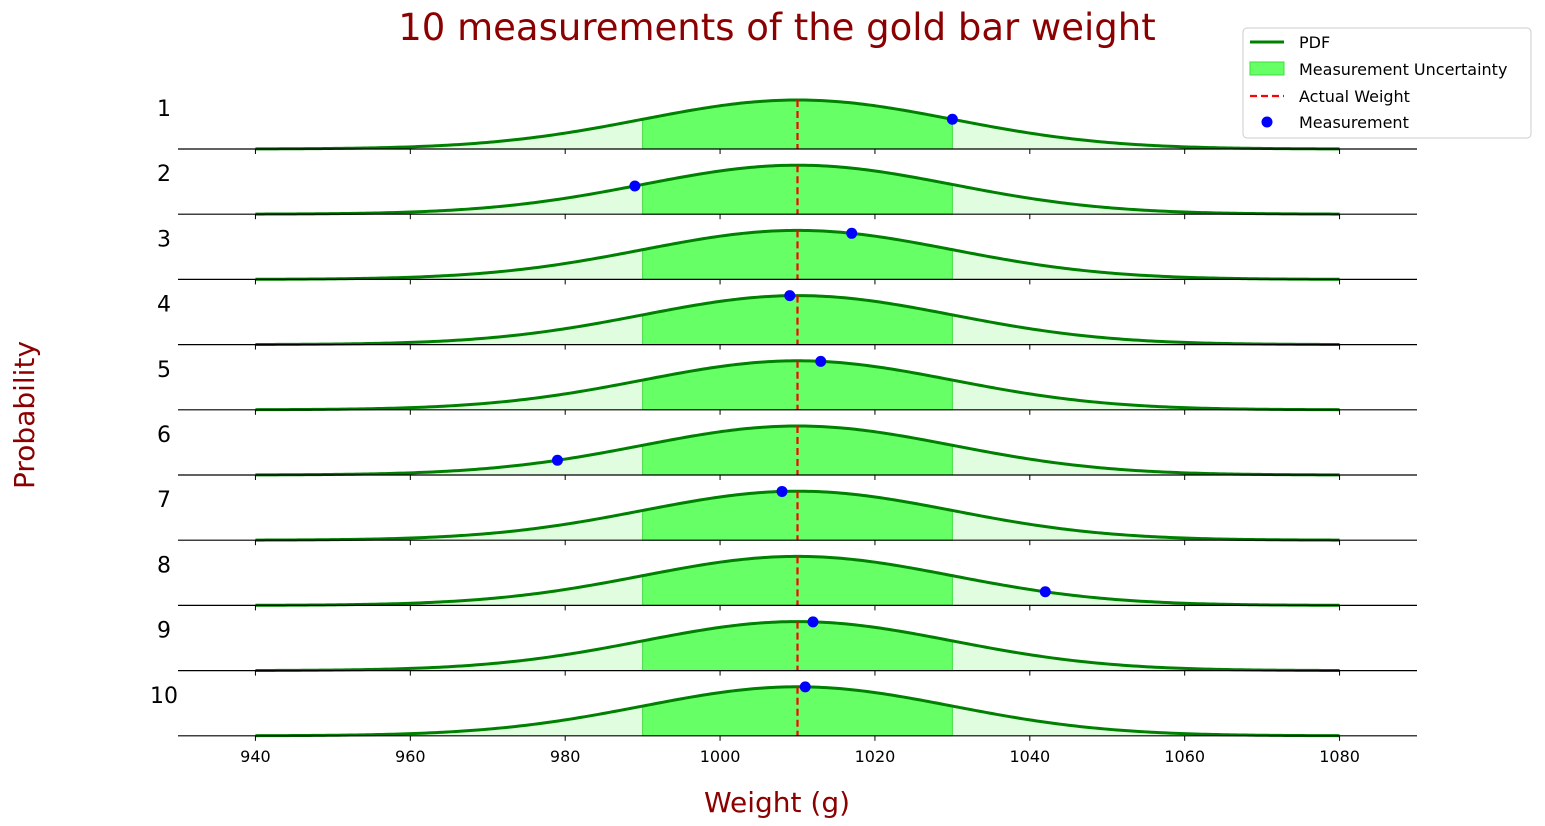 The height and width of the screenshot is (826, 1545). Describe the element at coordinates (164, 565) in the screenshot. I see `row-label: 8` at that location.